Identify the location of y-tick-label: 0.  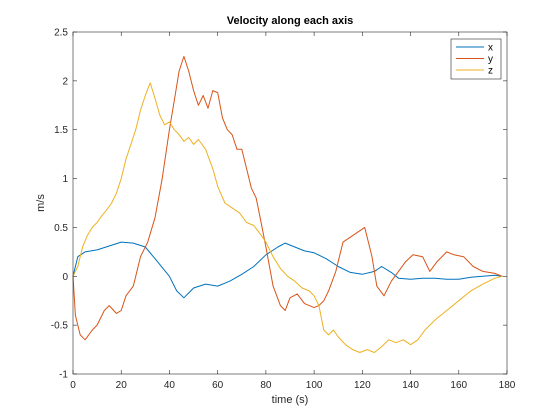
(65, 277).